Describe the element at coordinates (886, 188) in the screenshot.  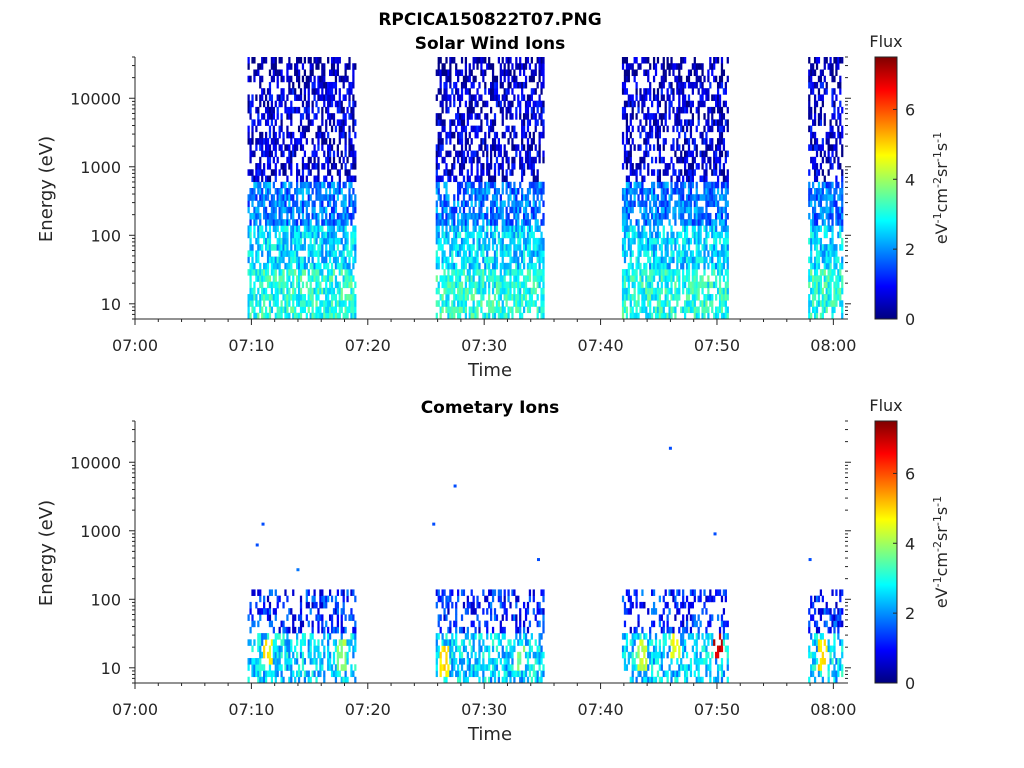
I see `colorbar` at that location.